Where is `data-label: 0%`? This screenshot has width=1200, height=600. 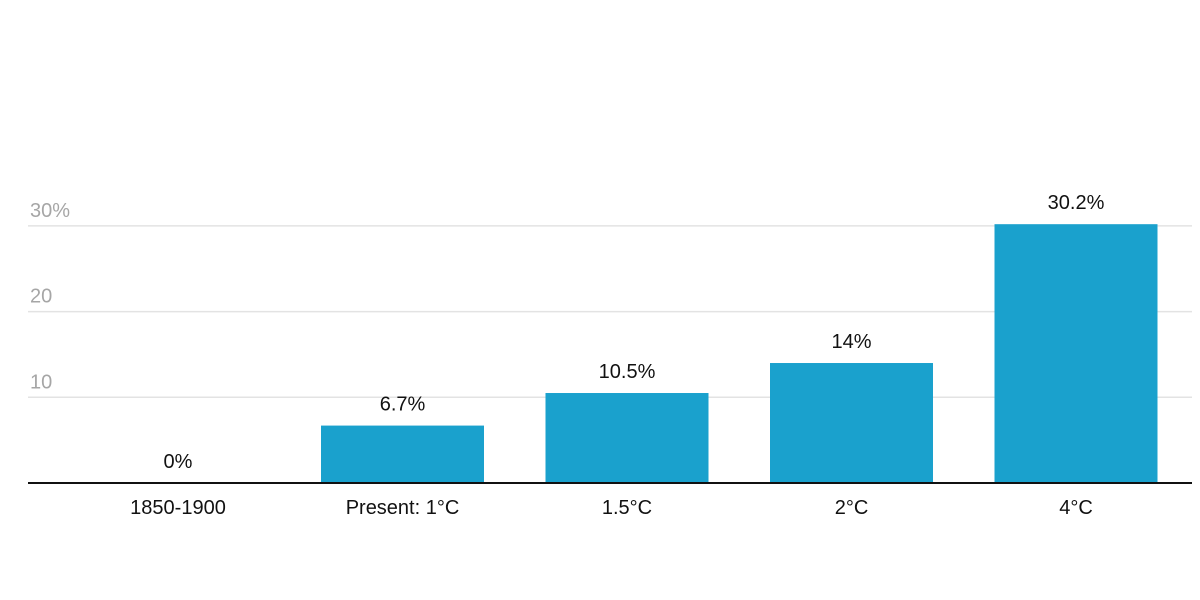 data-label: 0% is located at coordinates (178, 462).